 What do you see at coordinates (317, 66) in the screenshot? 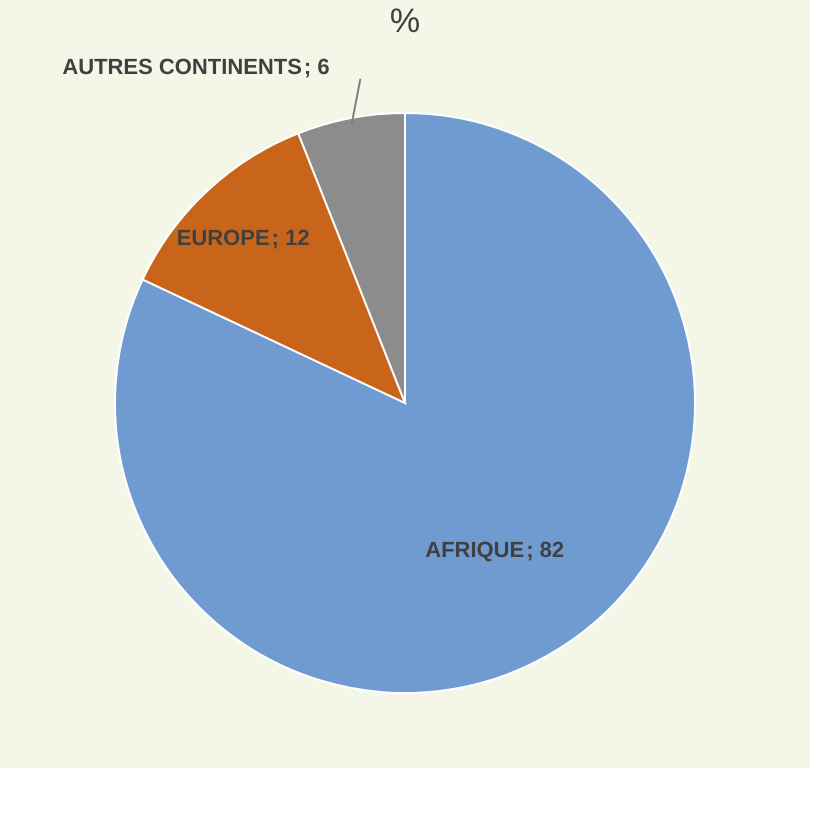
I see `data-label: ; 6` at bounding box center [317, 66].